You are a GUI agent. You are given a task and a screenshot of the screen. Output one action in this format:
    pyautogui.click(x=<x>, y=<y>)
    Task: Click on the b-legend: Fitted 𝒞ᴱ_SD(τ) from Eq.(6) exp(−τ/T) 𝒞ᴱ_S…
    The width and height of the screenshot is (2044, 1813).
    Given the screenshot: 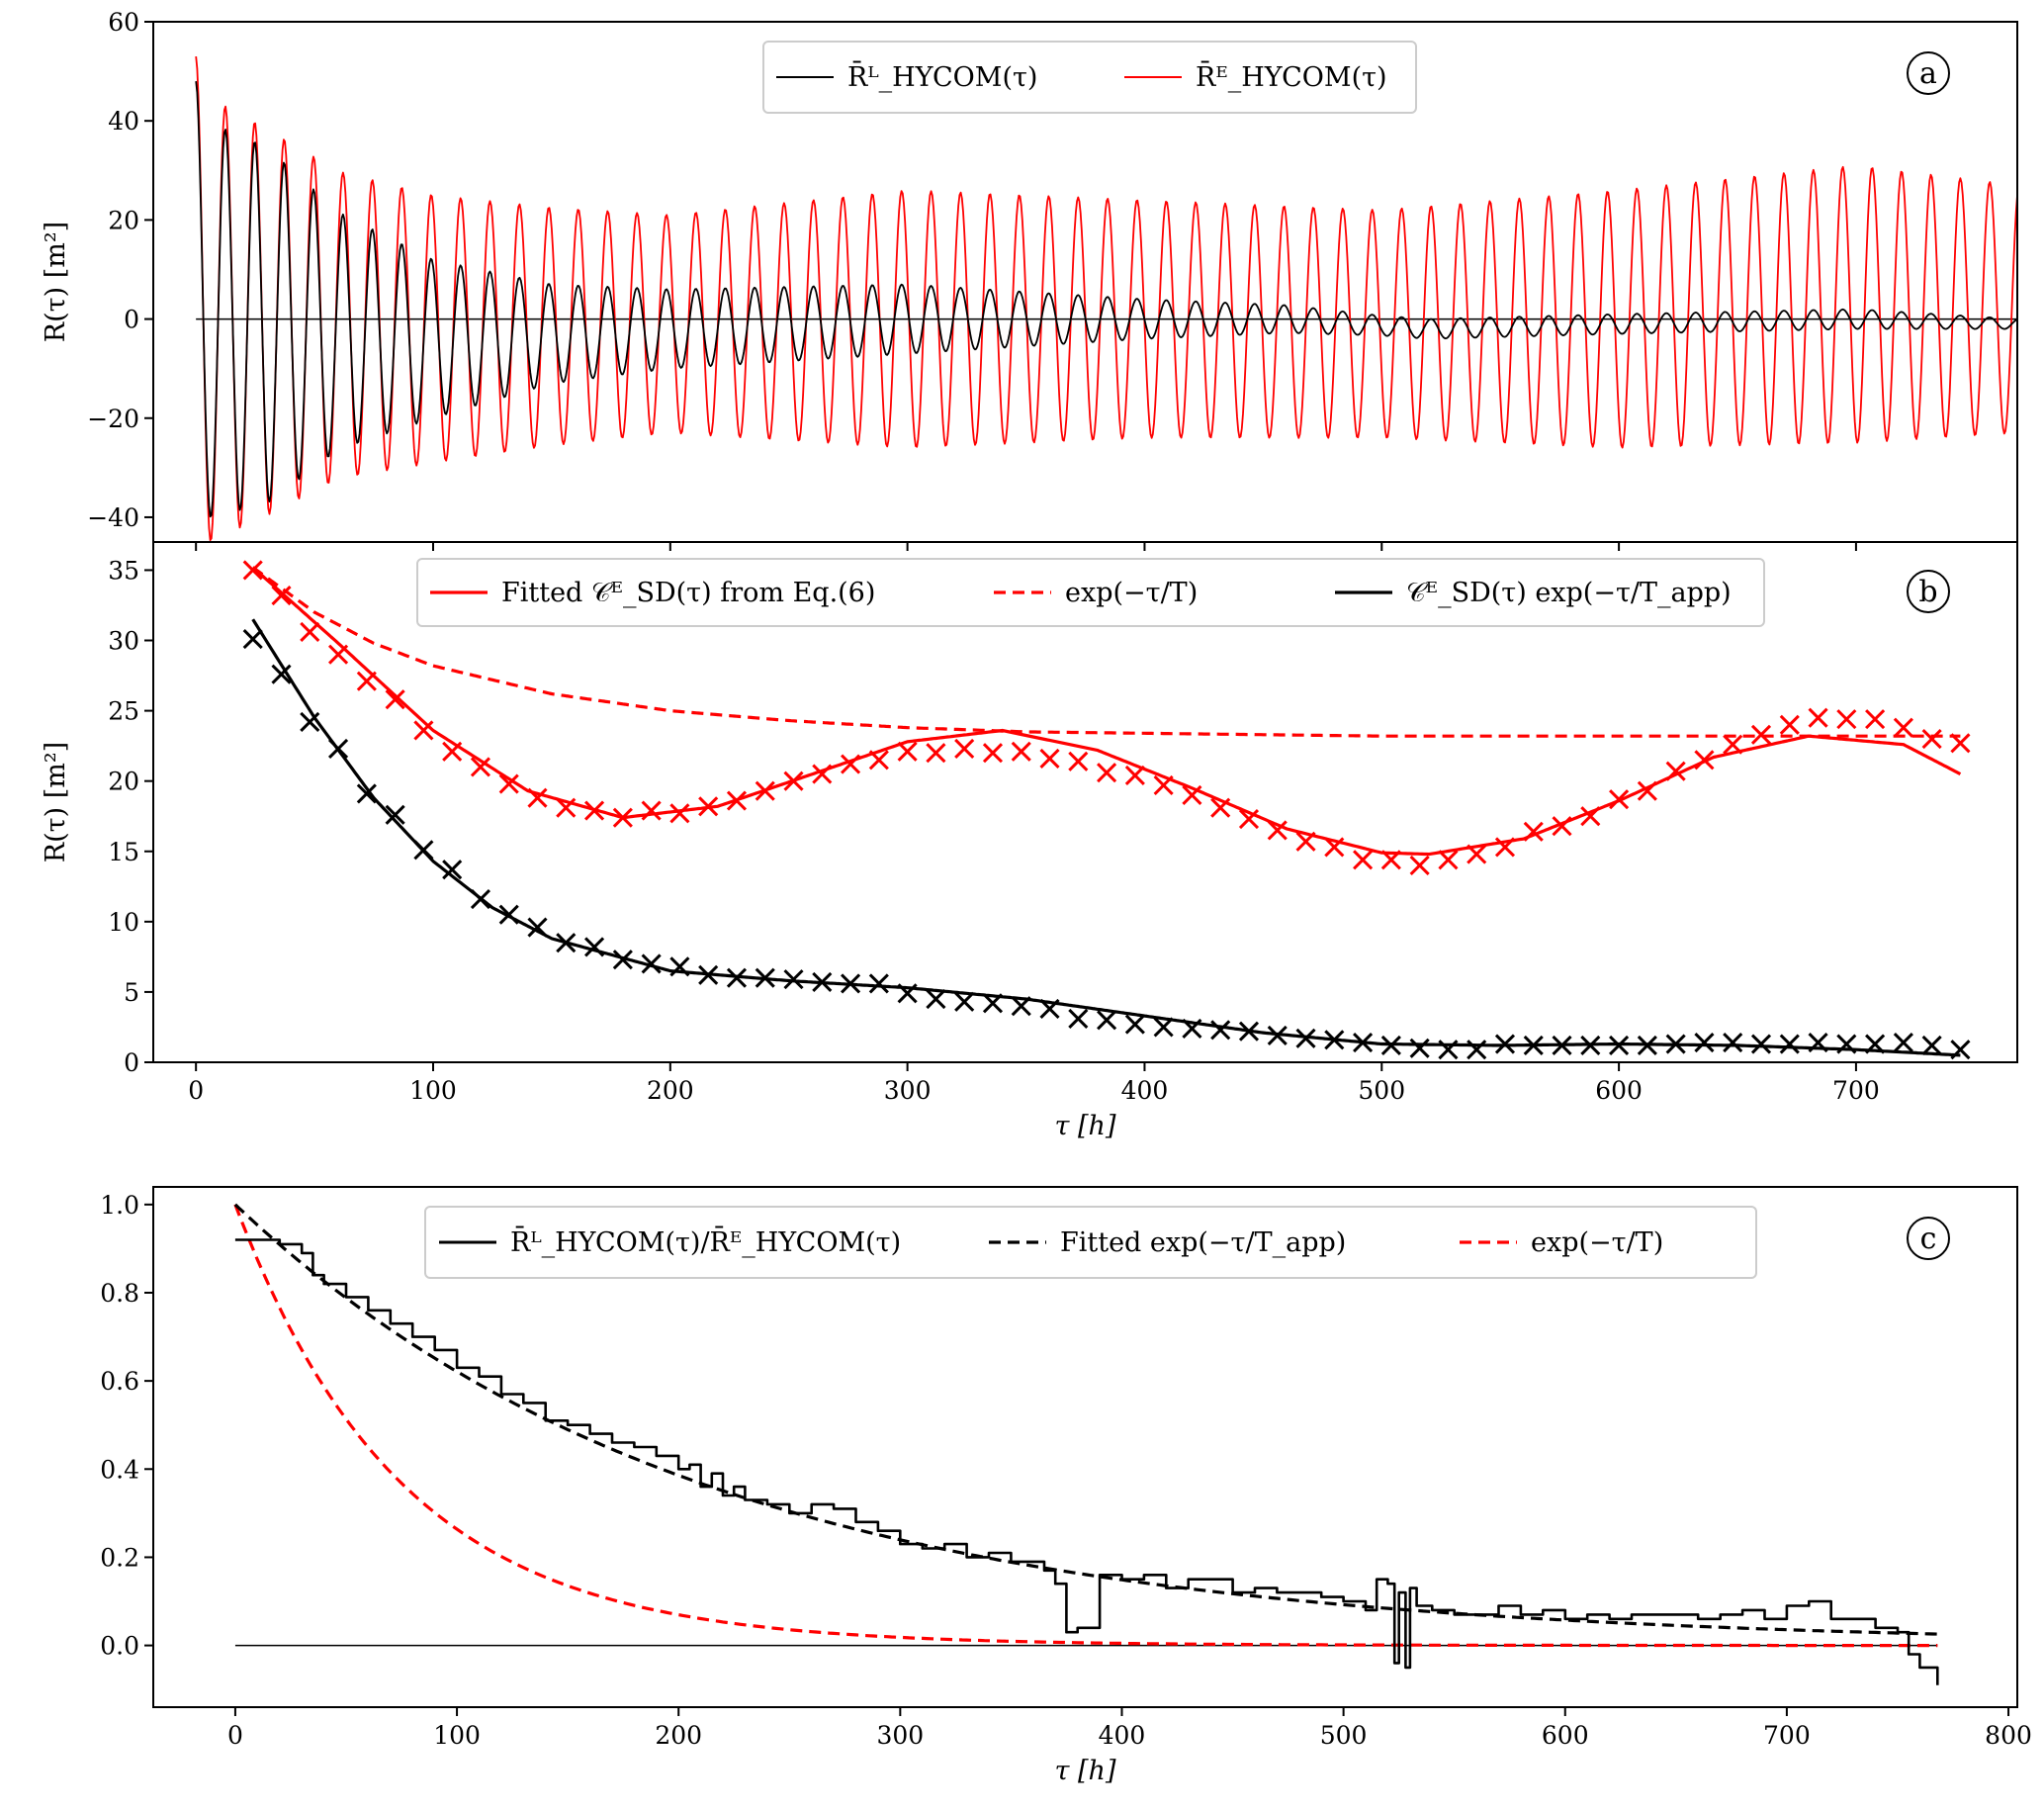 What is the action you would take?
    pyautogui.click(x=1090, y=592)
    